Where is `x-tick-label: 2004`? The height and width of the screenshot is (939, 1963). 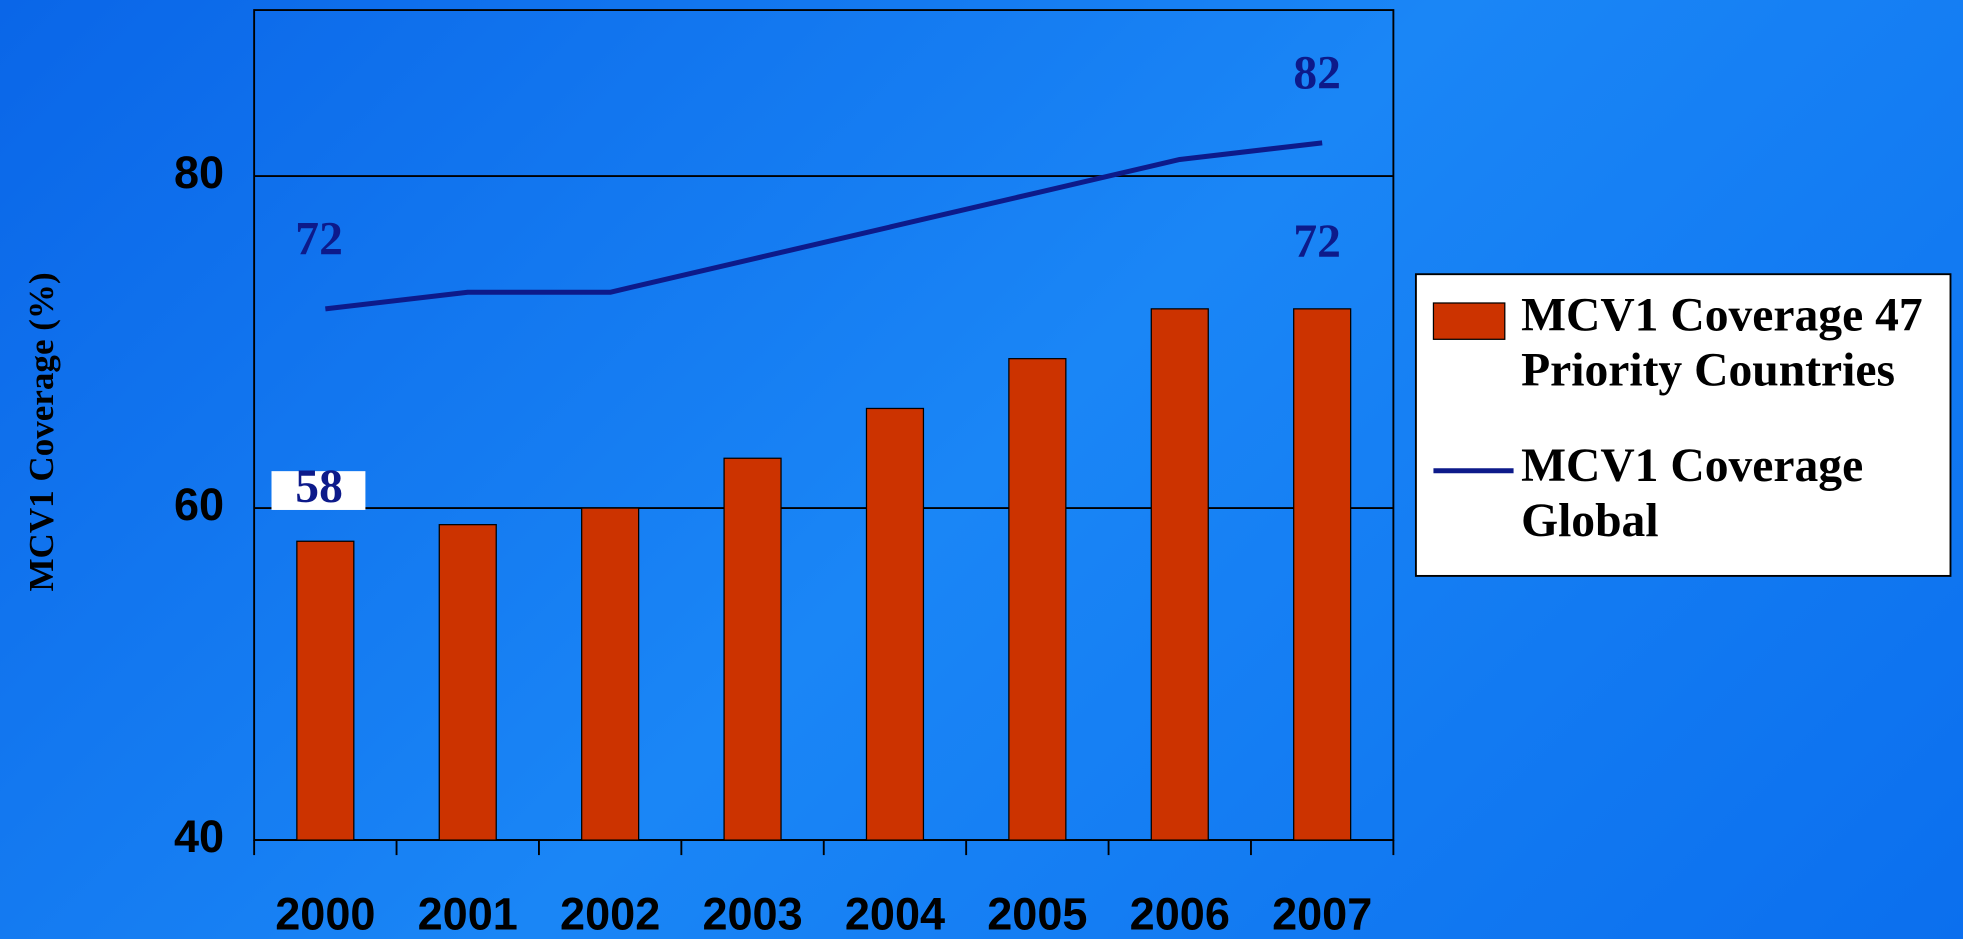 x-tick-label: 2004 is located at coordinates (895, 914).